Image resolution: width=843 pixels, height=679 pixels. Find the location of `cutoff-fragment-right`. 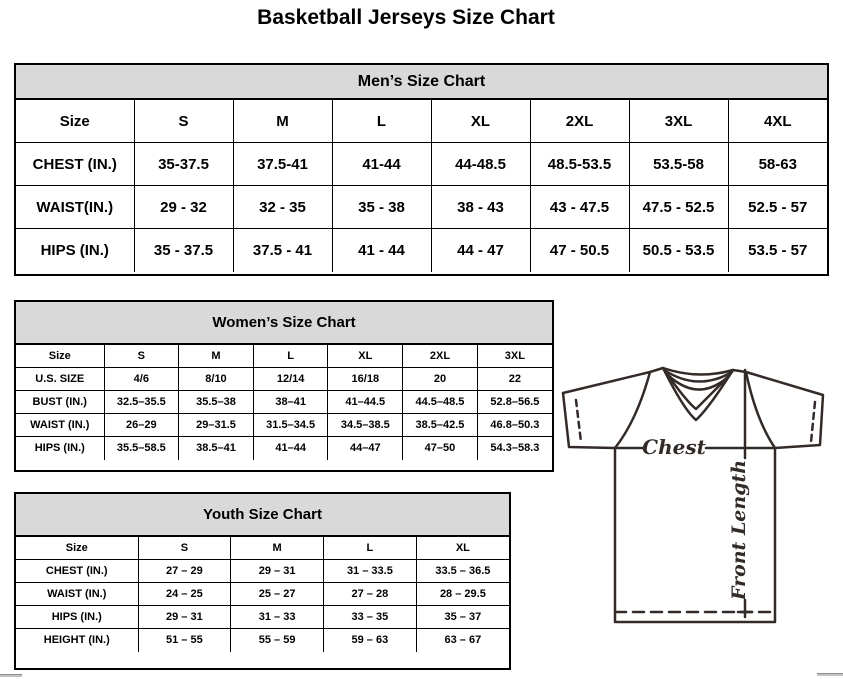

cutoff-fragment-right is located at coordinates (830, 674).